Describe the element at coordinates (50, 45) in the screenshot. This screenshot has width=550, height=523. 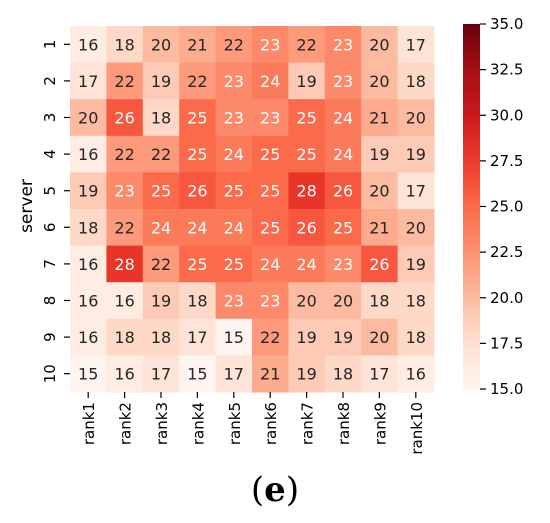
I see `y-tick-label: 1` at that location.